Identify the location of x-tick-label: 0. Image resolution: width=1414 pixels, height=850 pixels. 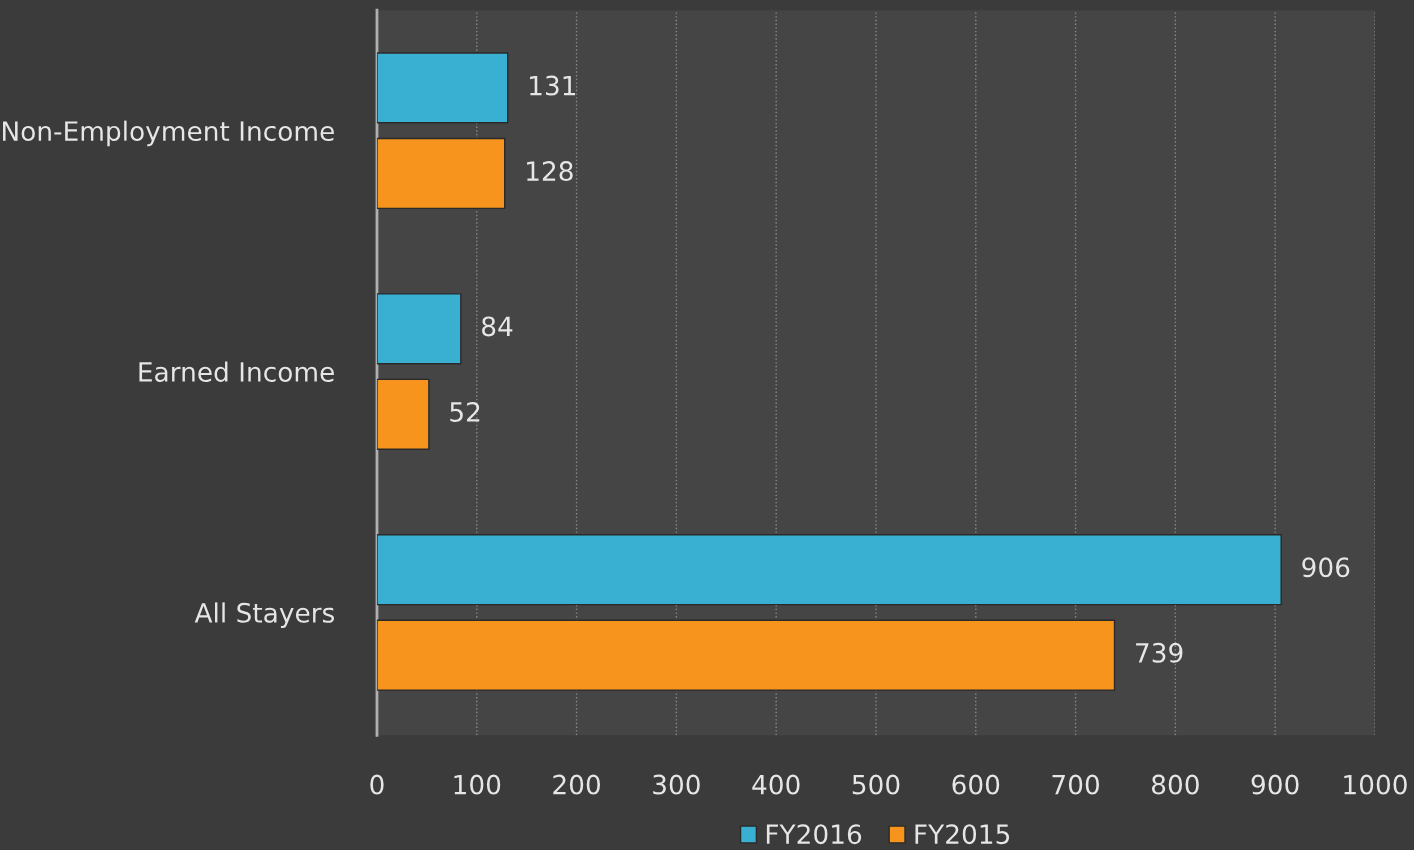
(377, 784).